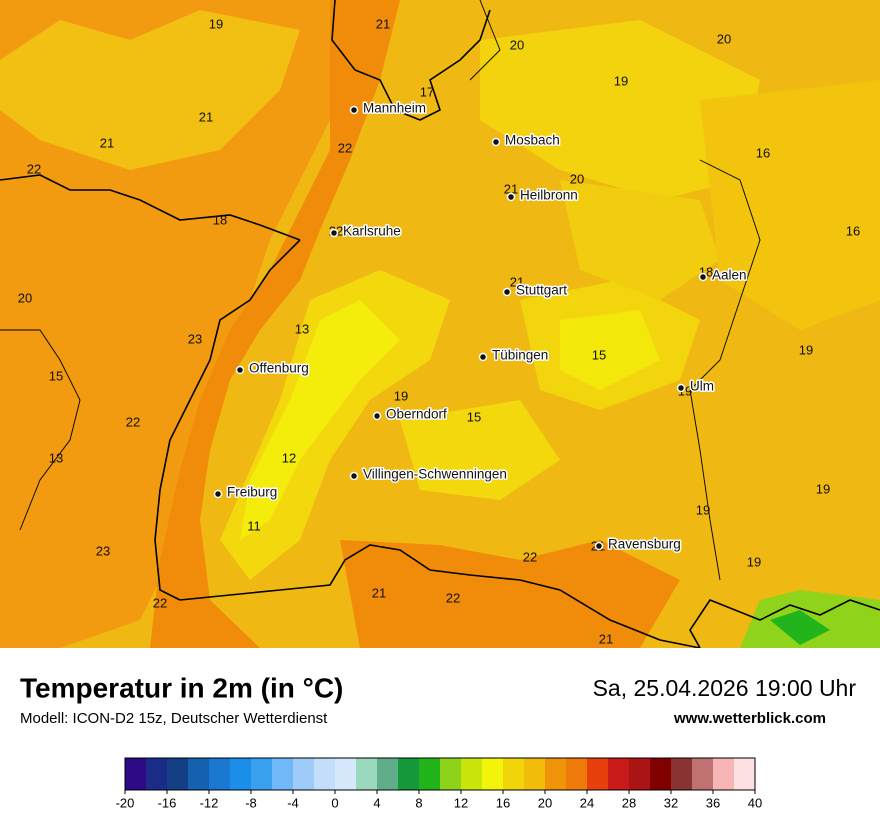 Image resolution: width=880 pixels, height=830 pixels. Describe the element at coordinates (251, 802) in the screenshot. I see `colorbar-tick-label: -8` at that location.